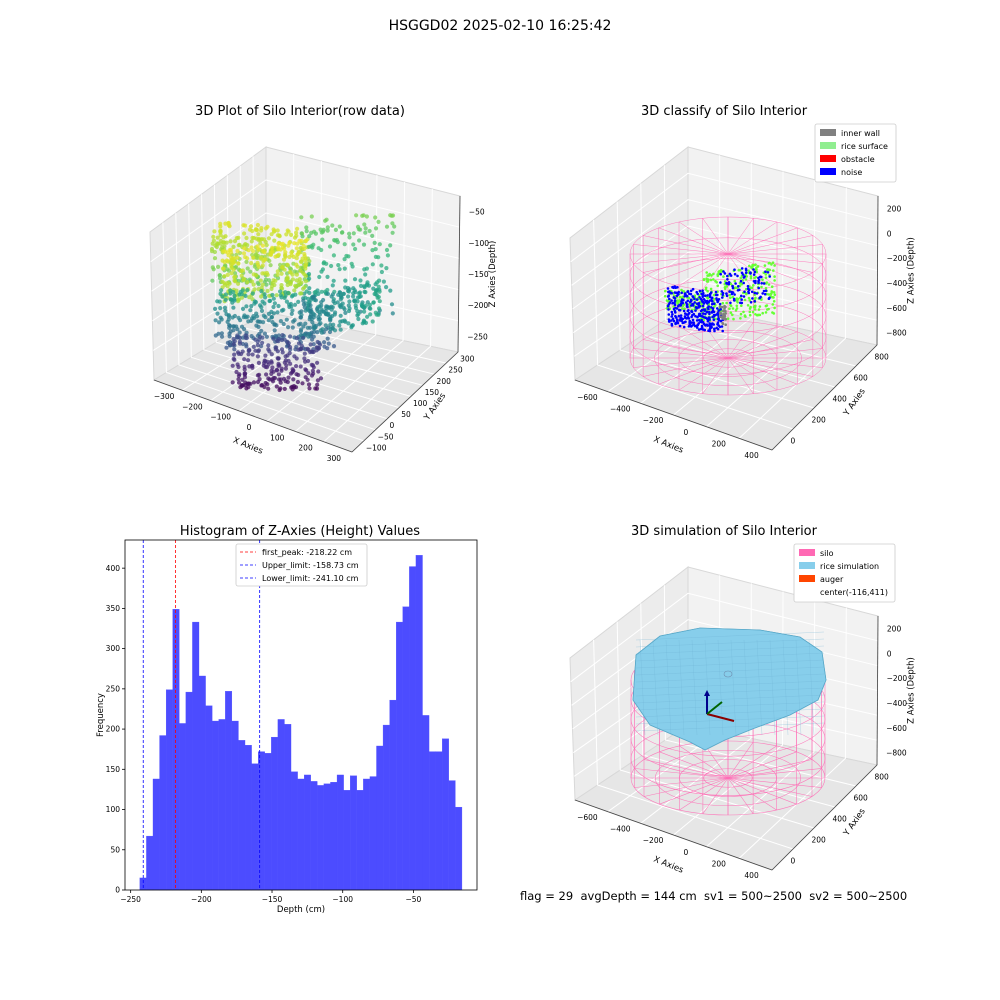 This screenshot has width=1000, height=1000. I want to click on p1-y-tick-label: 250, so click(455, 370).